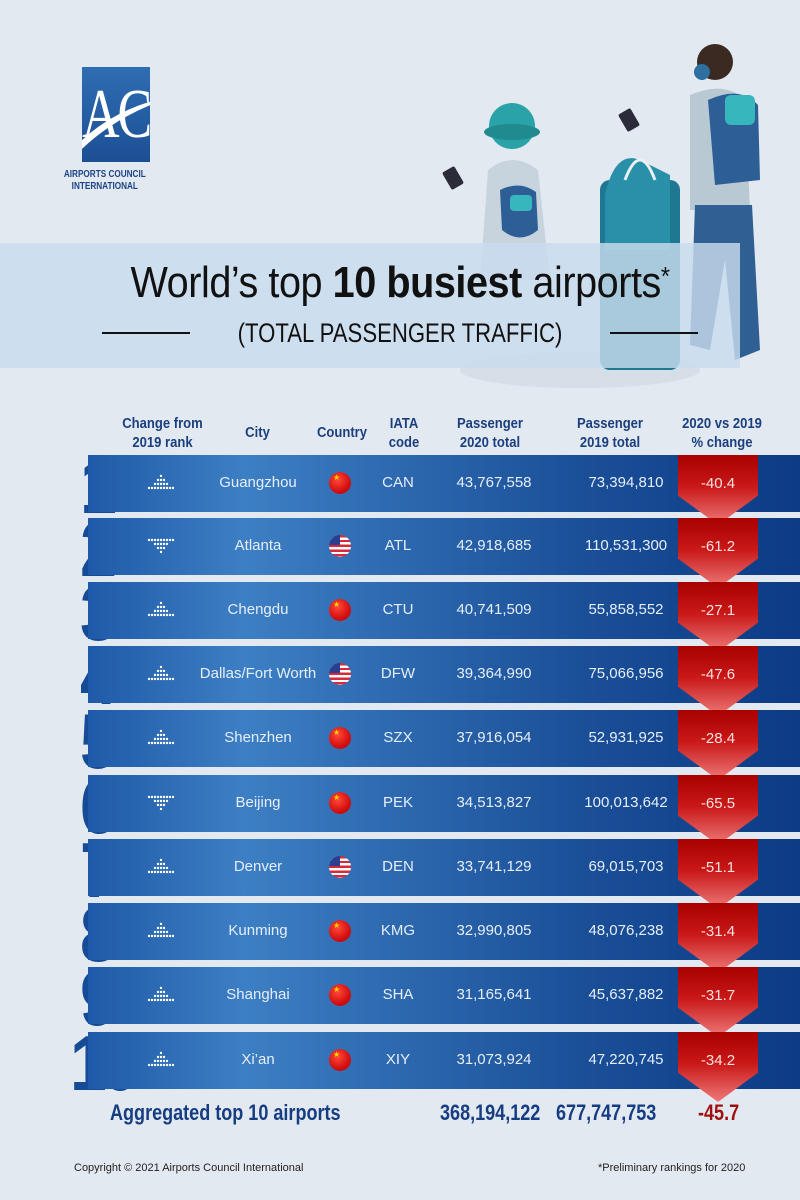 Image resolution: width=800 pixels, height=1200 pixels. I want to click on city: Dallas/Fort Worth, so click(258, 673).